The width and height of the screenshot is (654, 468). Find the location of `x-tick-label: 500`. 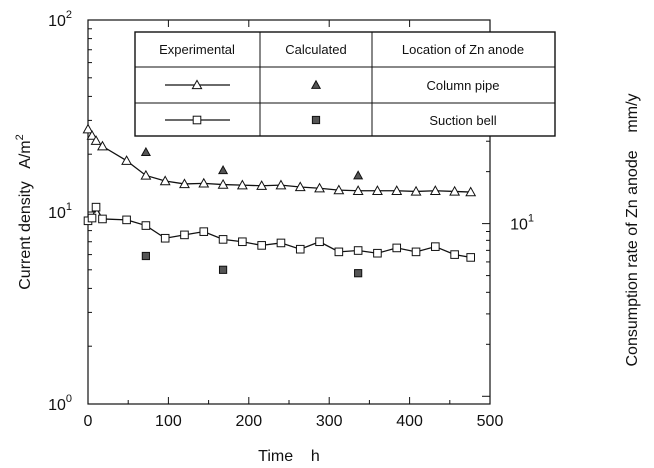

x-tick-label: 500 is located at coordinates (490, 421).